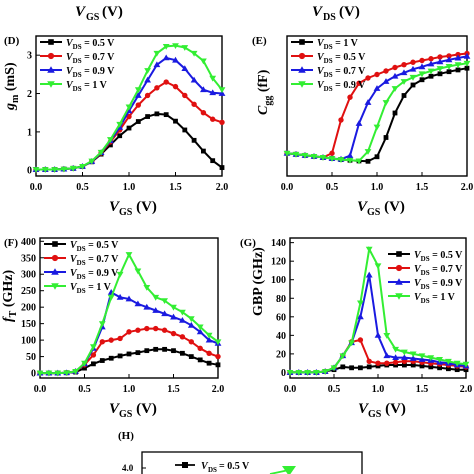 Image resolution: width=474 pixels, height=474 pixels. What do you see at coordinates (28, 341) in the screenshot?
I see `y-tick-label: 100` at bounding box center [28, 341].